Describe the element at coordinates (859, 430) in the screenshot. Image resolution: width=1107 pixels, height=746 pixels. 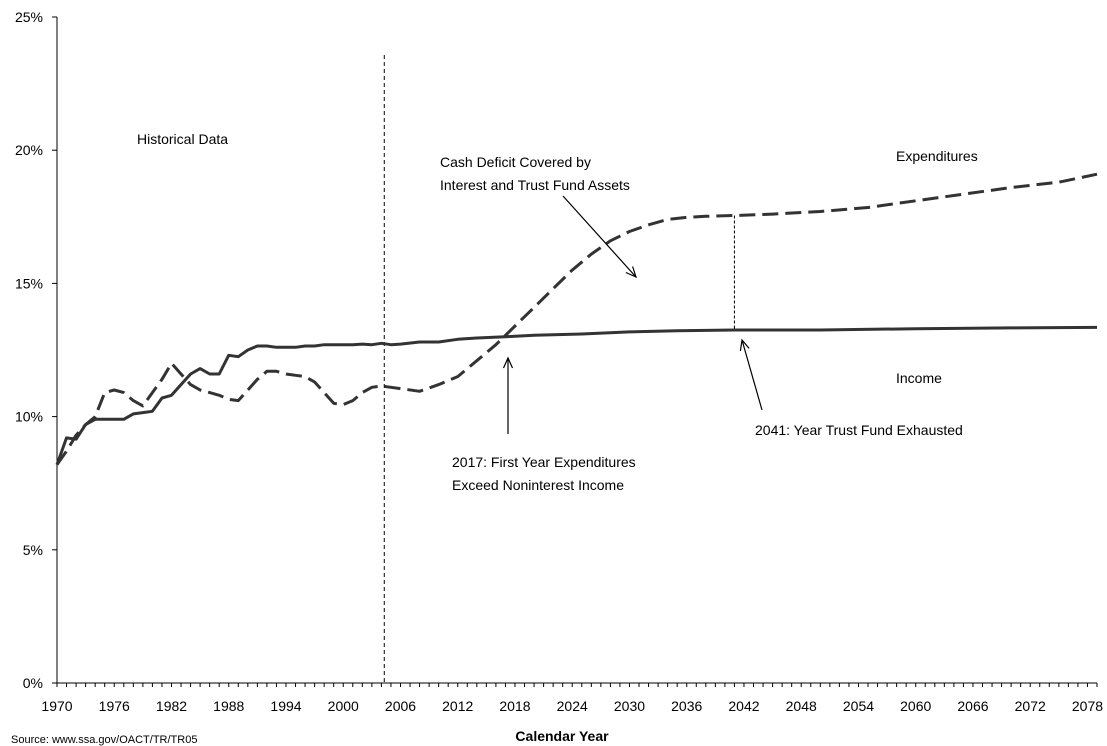
I see `annotation-2041-exhausted: 2041: Year Trust Fund Exhausted` at that location.